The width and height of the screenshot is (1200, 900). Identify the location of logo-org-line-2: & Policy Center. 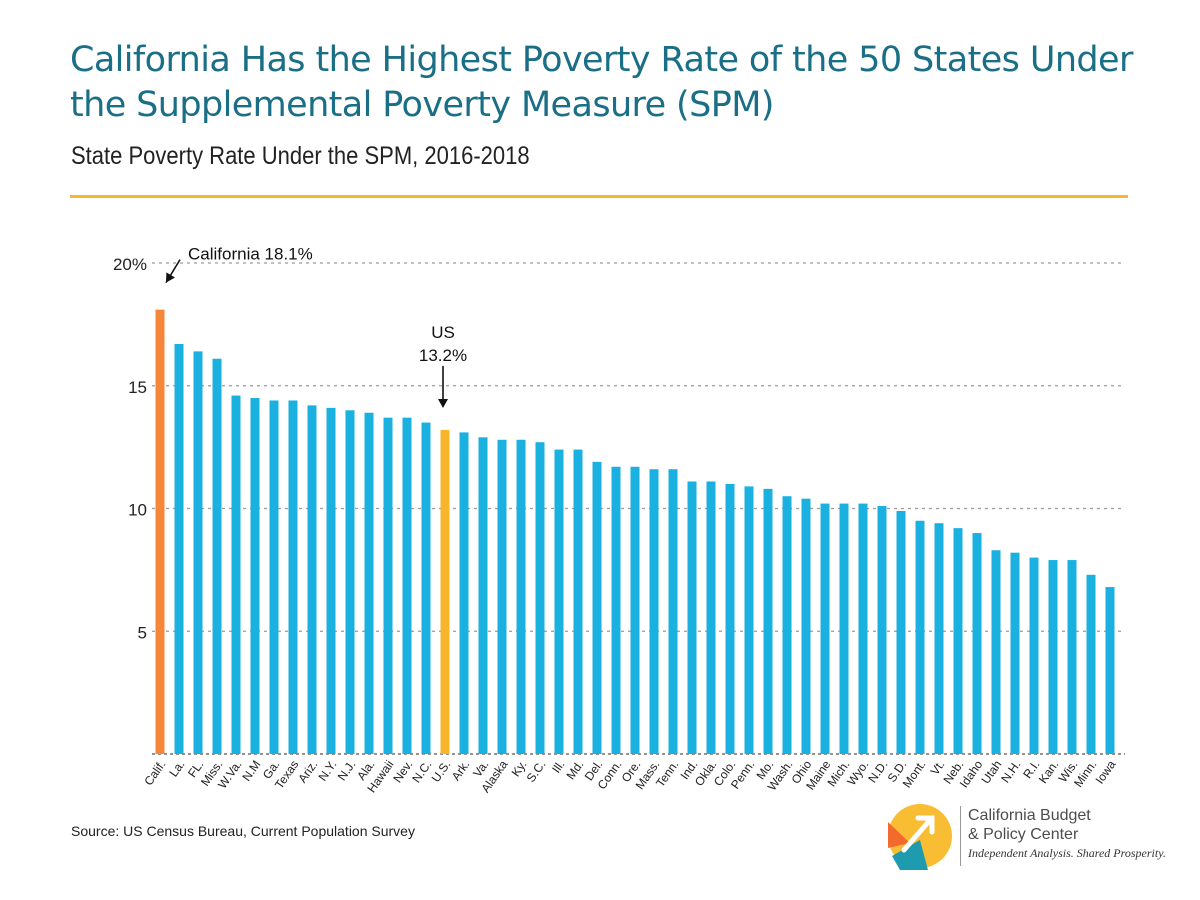
(1023, 834).